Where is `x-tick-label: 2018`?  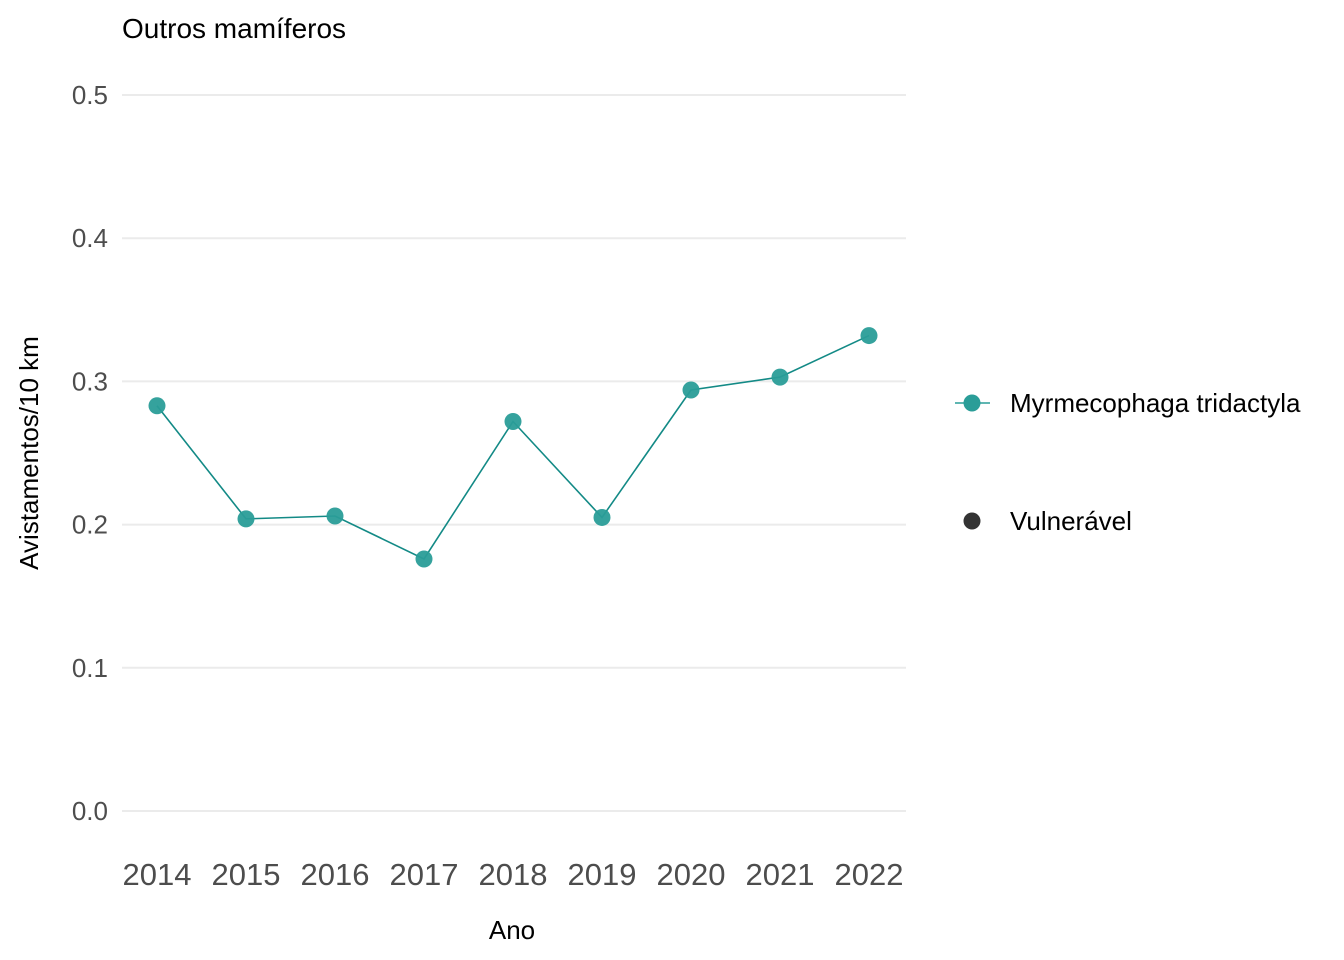 x-tick-label: 2018 is located at coordinates (513, 874).